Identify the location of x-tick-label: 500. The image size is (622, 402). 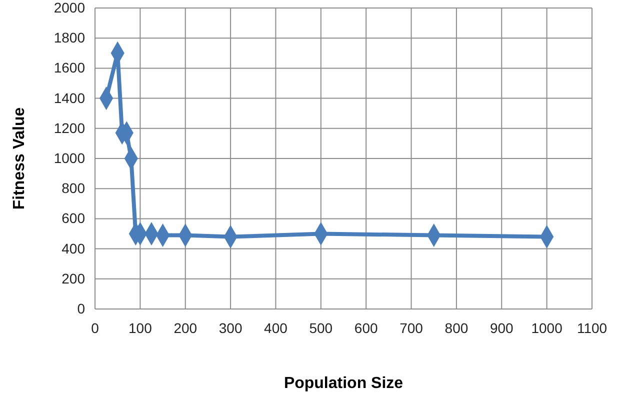
(321, 328).